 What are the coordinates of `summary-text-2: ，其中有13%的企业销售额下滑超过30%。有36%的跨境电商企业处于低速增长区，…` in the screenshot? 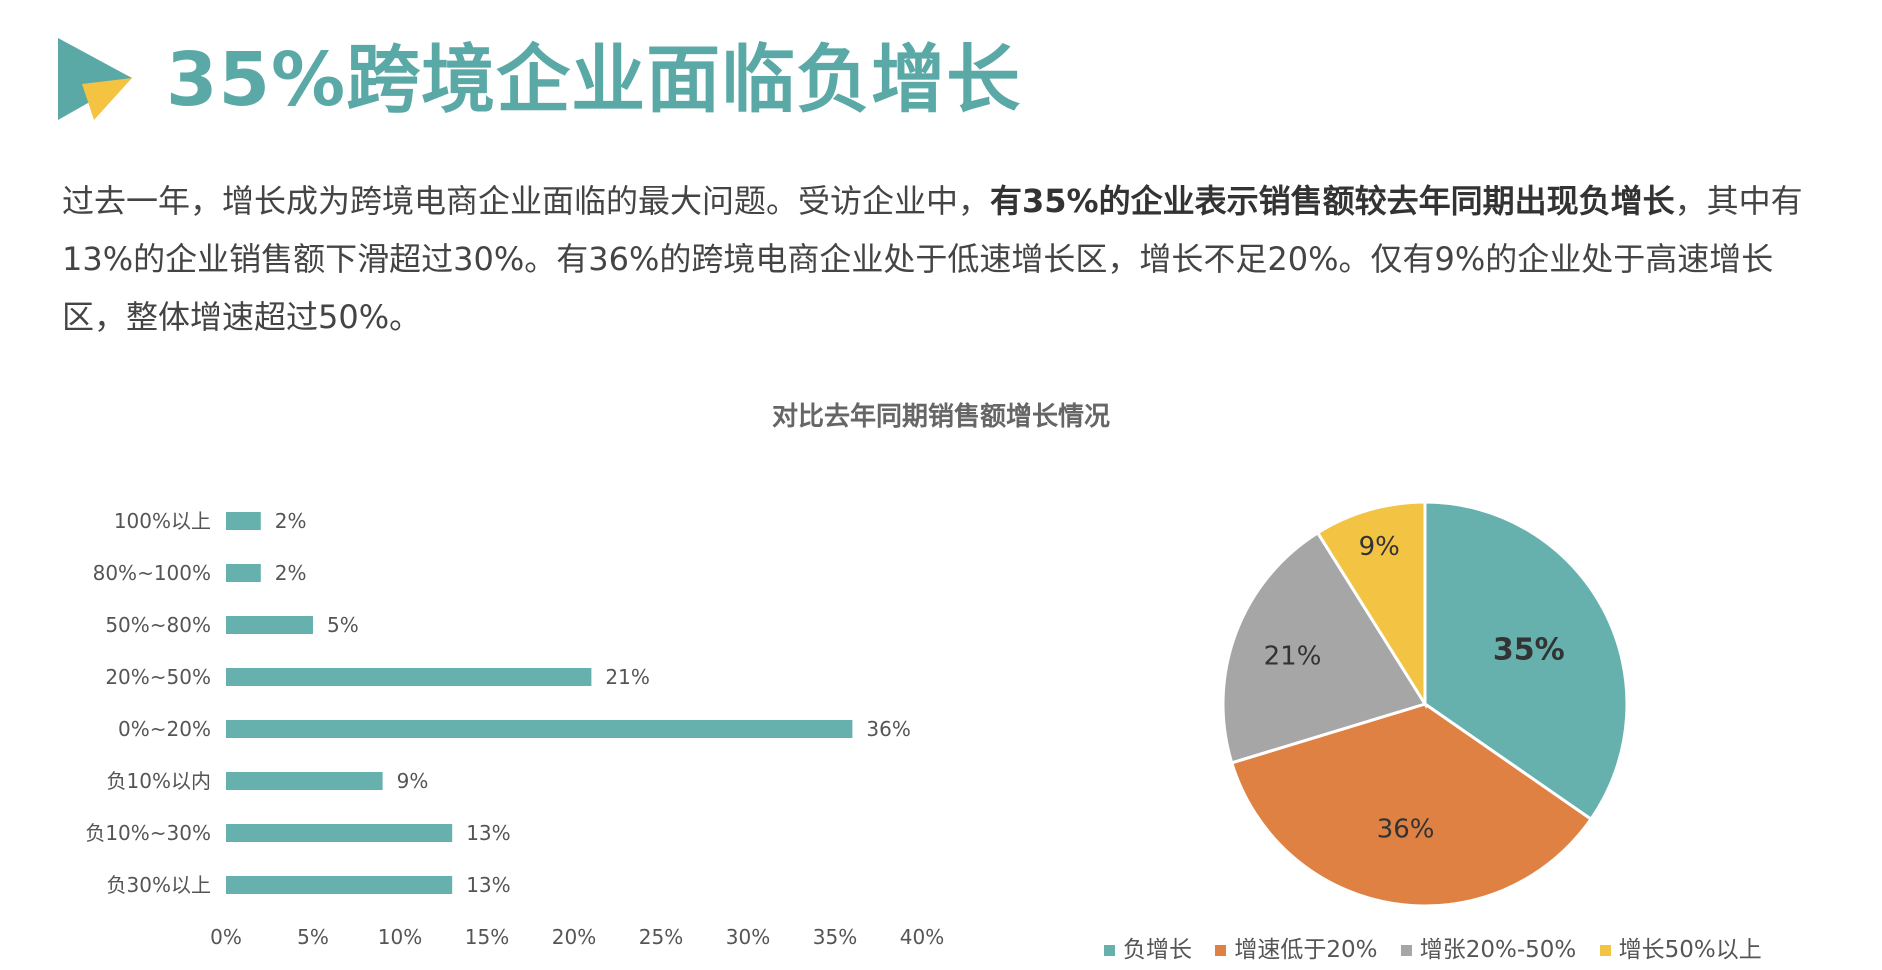 It's located at (932, 259).